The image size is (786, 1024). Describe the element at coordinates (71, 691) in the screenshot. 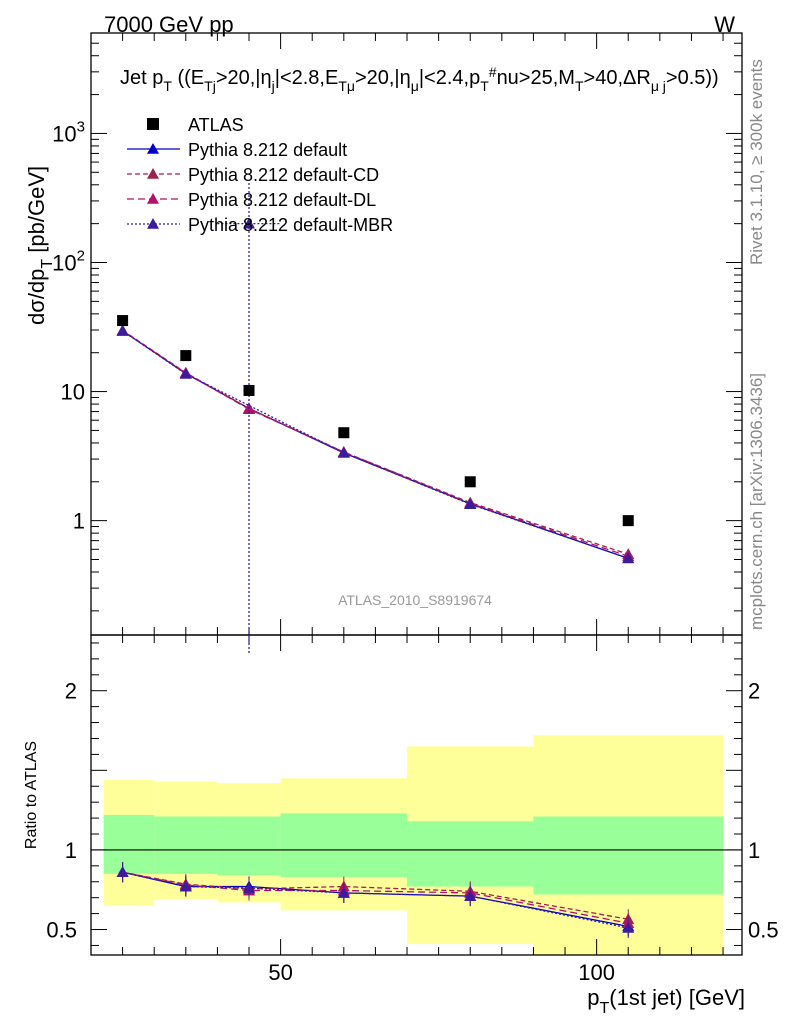

I see `ratio-y-tick-label-left: 2` at that location.